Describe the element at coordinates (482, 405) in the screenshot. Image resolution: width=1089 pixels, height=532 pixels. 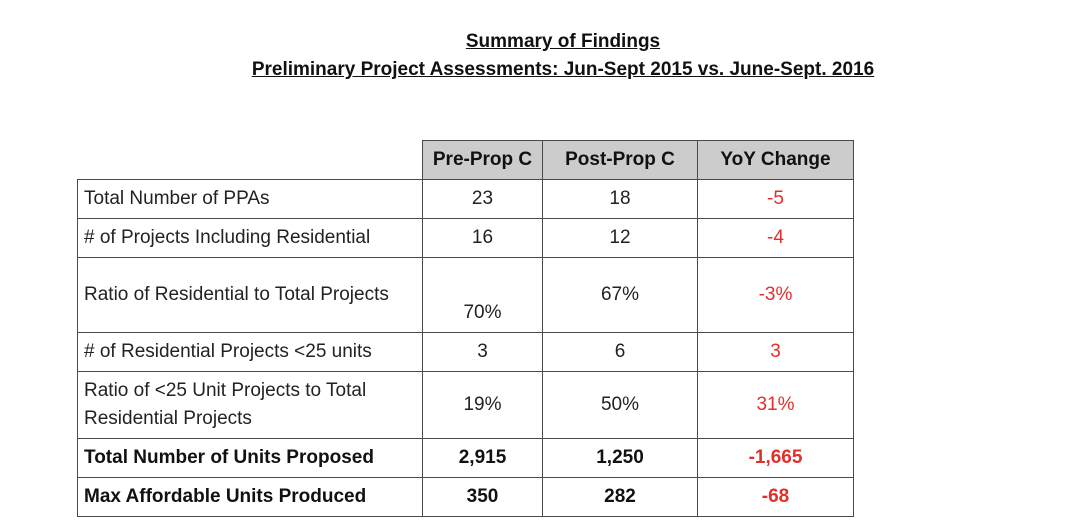
I see `pre-prop-value: 19%` at that location.